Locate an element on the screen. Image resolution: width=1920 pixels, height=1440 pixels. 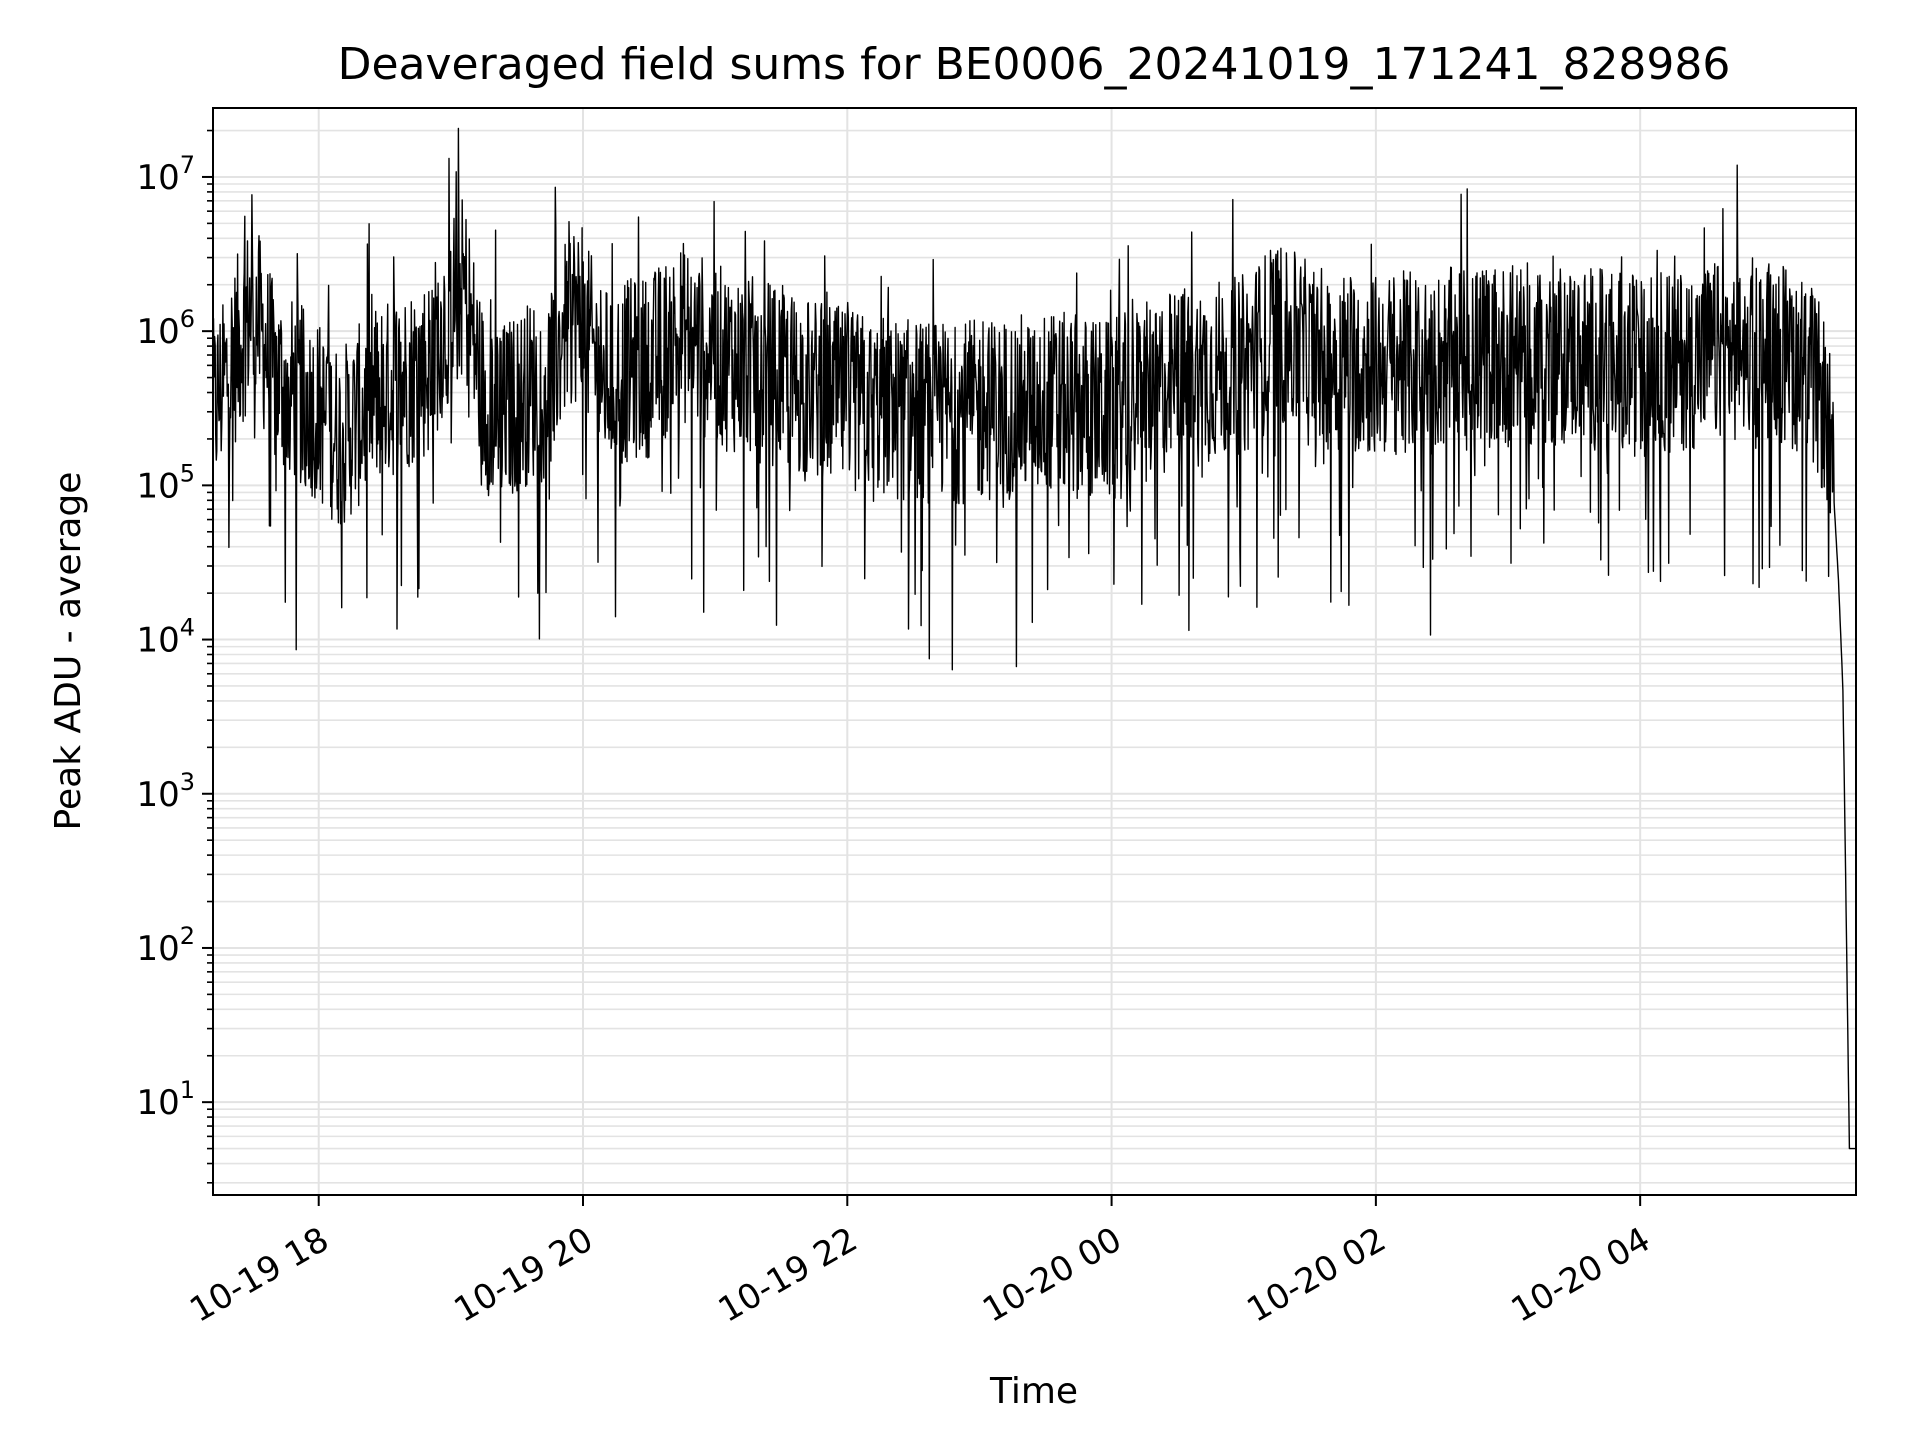
y-tick-label: 10⁶ is located at coordinates (165, 328).